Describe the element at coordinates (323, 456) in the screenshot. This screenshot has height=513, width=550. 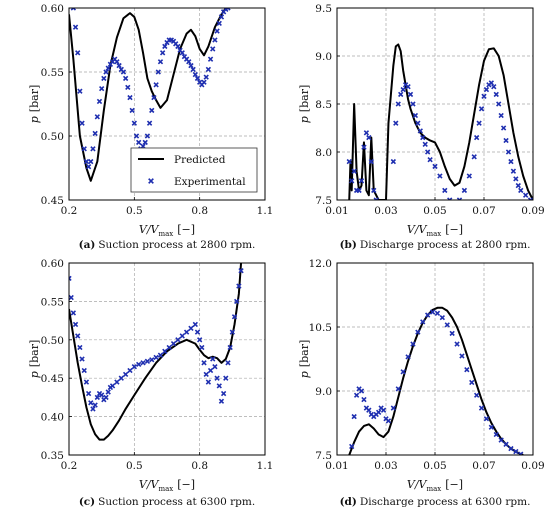
I see `y-tick-label: 7.5` at that location.